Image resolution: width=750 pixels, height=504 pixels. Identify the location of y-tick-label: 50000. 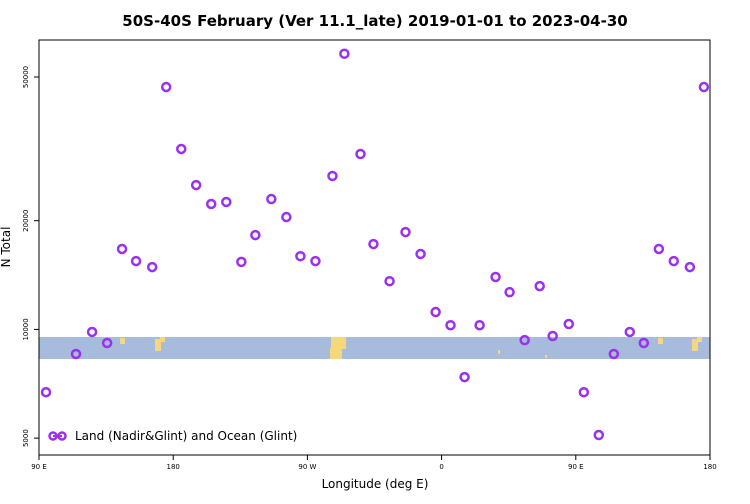
(26, 77).